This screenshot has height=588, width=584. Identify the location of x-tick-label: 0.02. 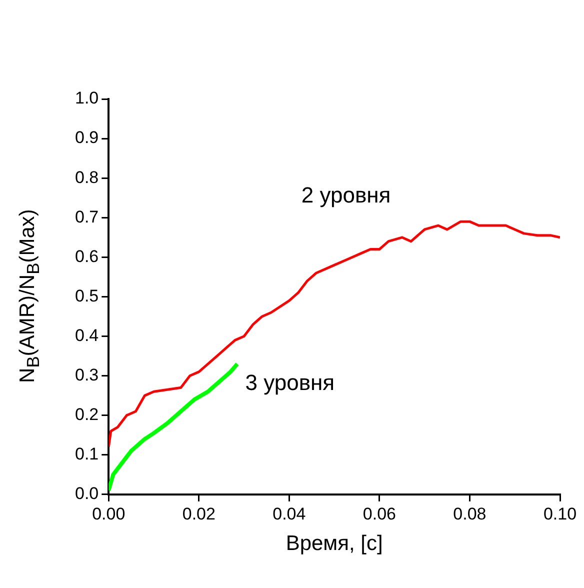
(199, 514).